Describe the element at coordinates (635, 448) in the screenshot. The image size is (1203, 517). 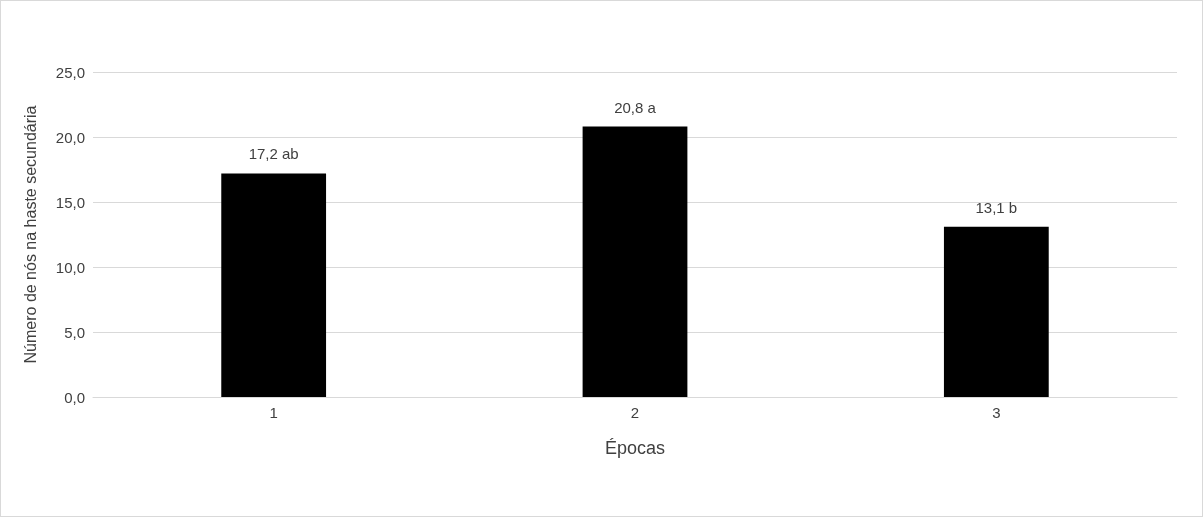
I see `x-axis-title: Épocas` at that location.